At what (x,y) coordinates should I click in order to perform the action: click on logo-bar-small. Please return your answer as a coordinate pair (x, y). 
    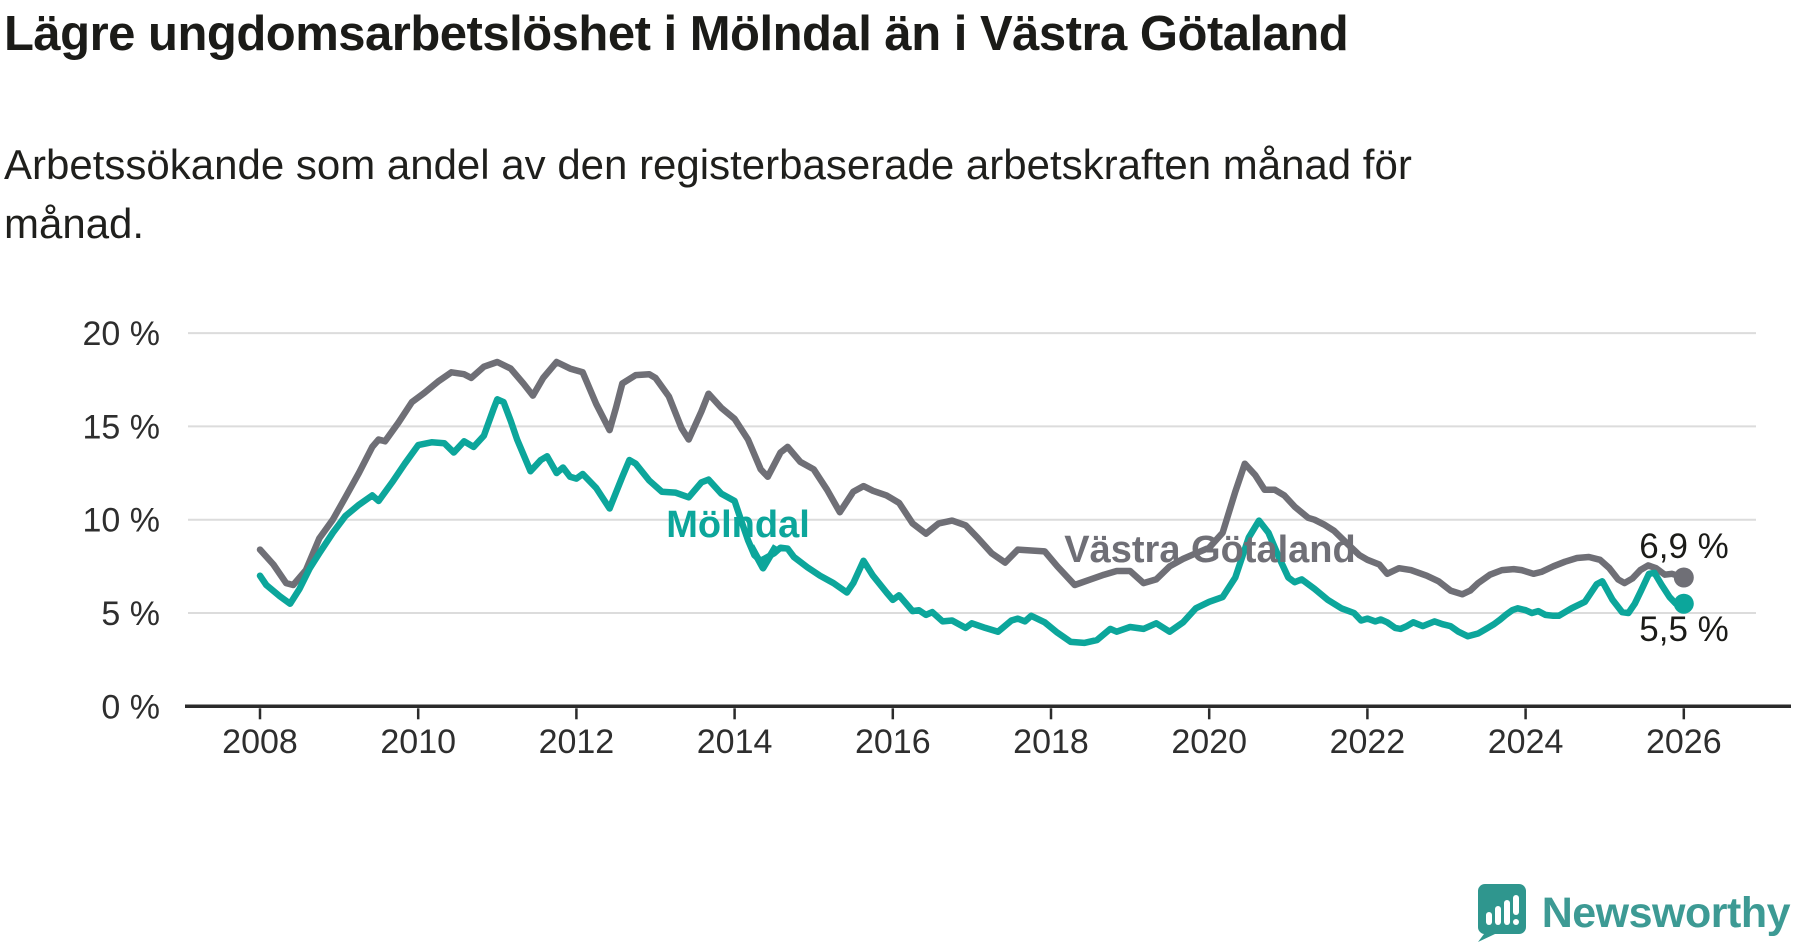
    Looking at the image, I should click on (1488, 918).